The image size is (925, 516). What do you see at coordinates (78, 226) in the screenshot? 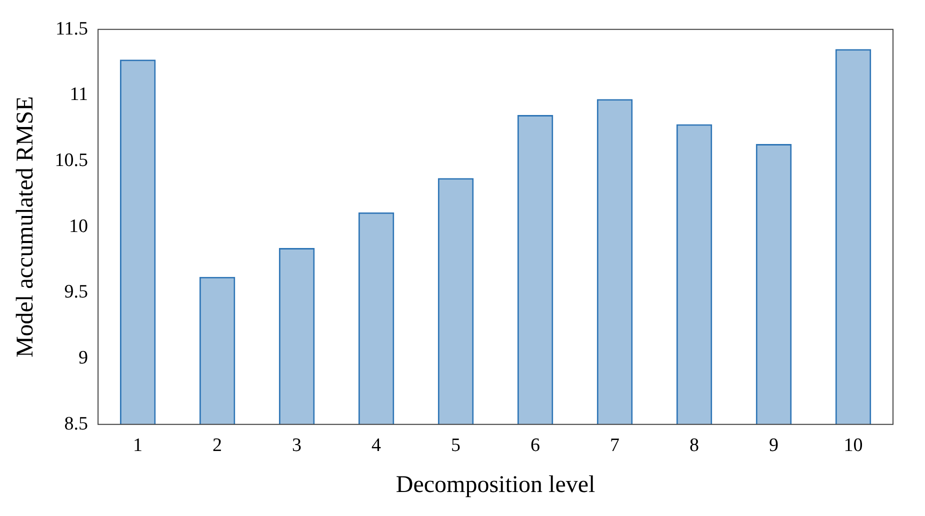
I see `y-tick-label: 10` at bounding box center [78, 226].